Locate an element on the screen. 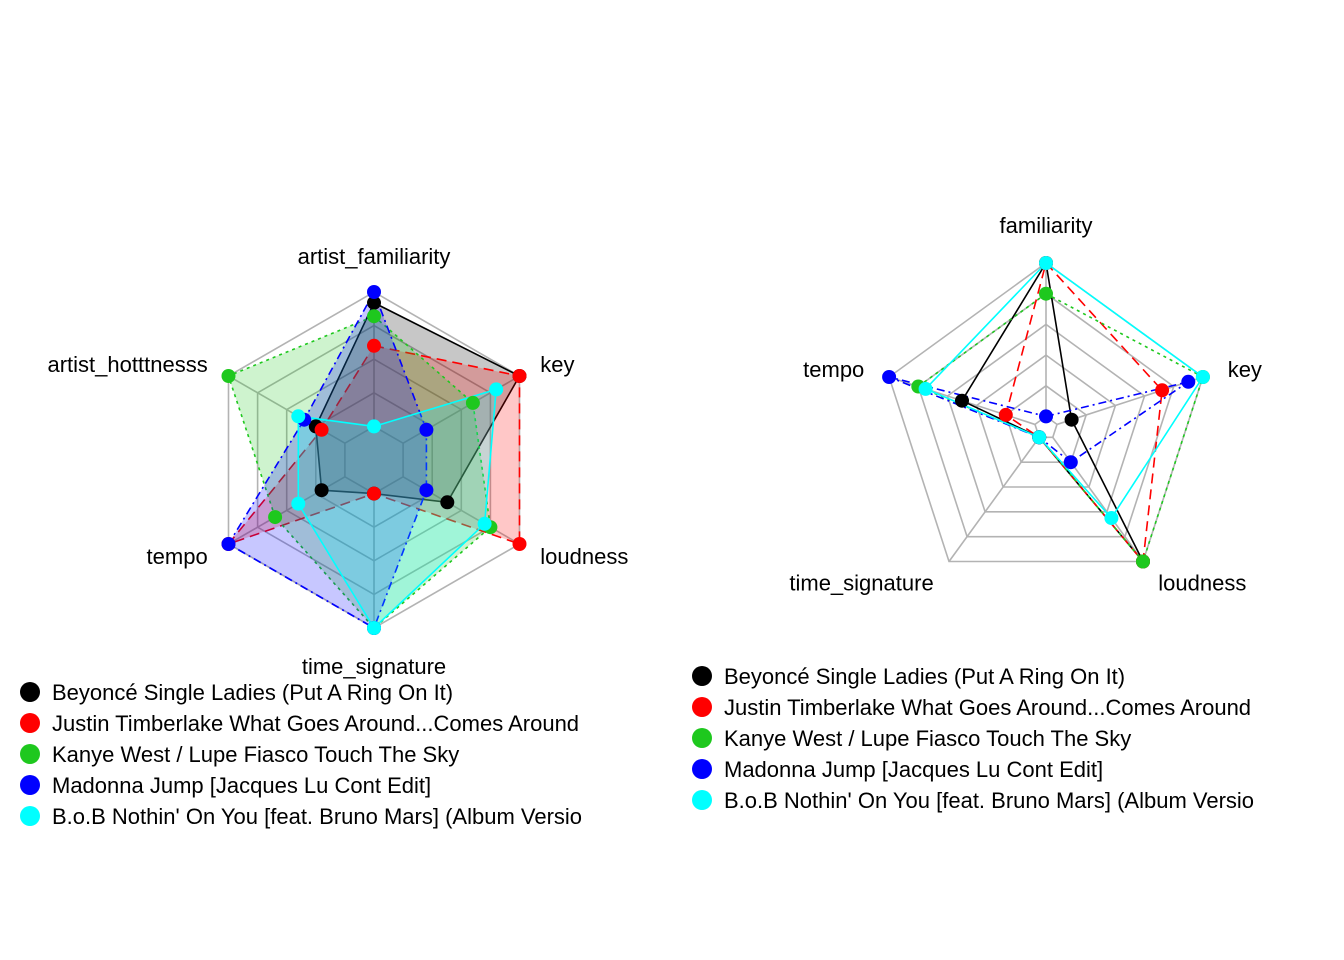 Image resolution: width=1344 pixels, height=960 pixels. series-polygon-madonna-jump-jacques-lu- is located at coordinates (1038, 420).